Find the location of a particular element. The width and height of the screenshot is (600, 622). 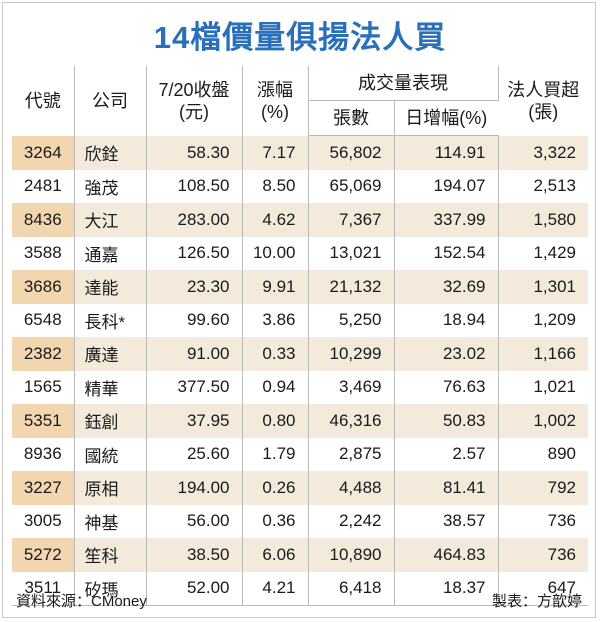

cell-net-buy: 1,580 is located at coordinates (543, 220).